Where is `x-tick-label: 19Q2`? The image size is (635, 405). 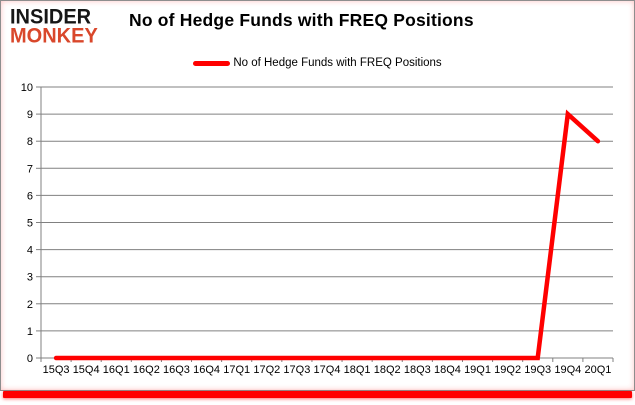
x-tick-label: 19Q2 is located at coordinates (507, 370).